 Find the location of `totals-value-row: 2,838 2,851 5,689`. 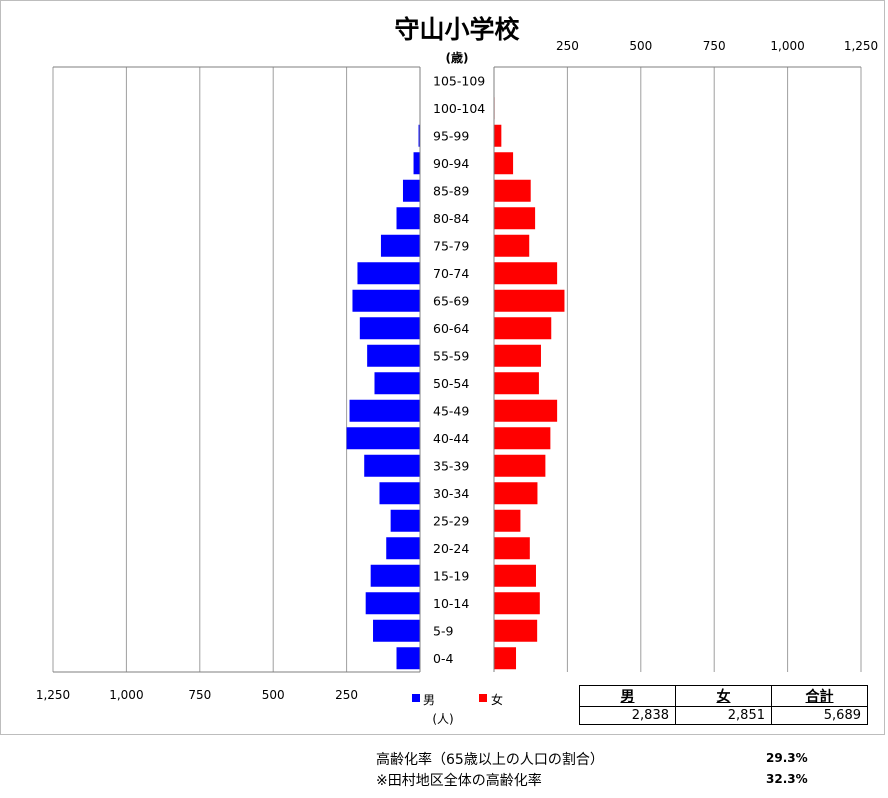

totals-value-row: 2,838 2,851 5,689 is located at coordinates (723, 715).